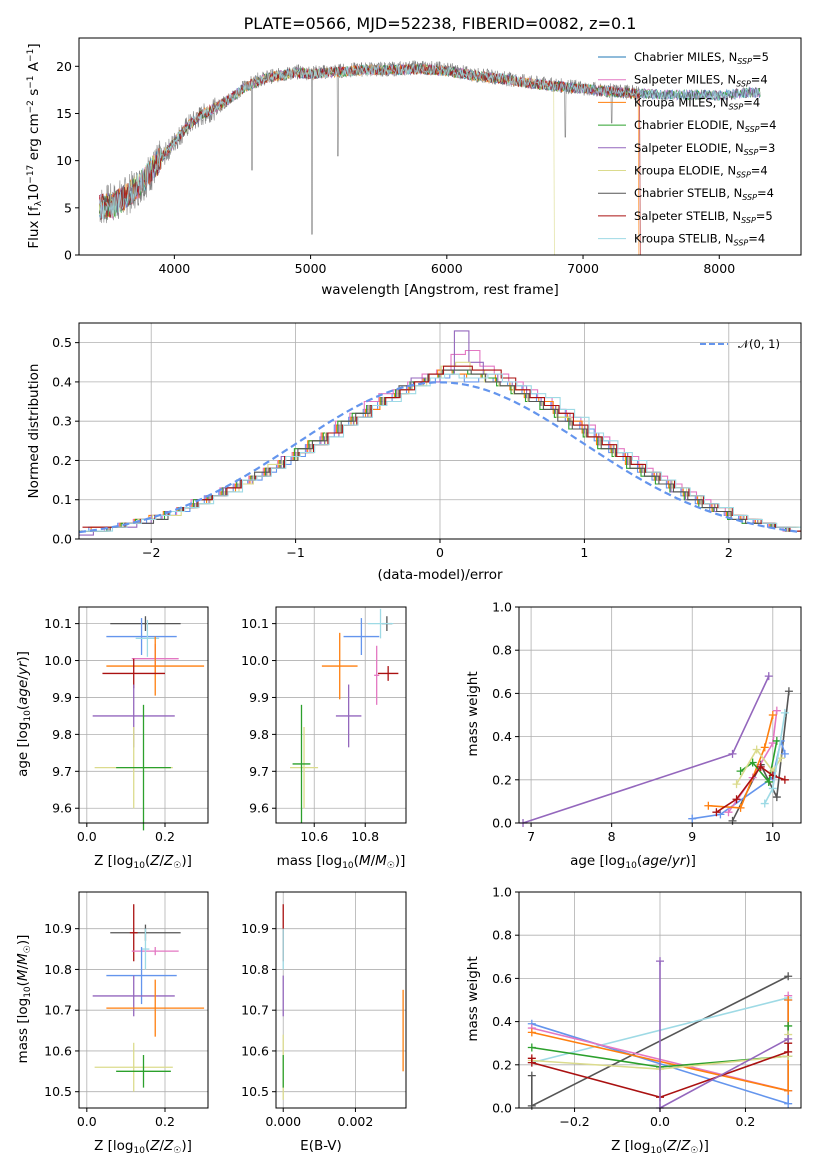 This screenshot has height=1170, width=819. Describe the element at coordinates (583, 268) in the screenshot. I see `spectrum-xtick-label: 7000` at that location.